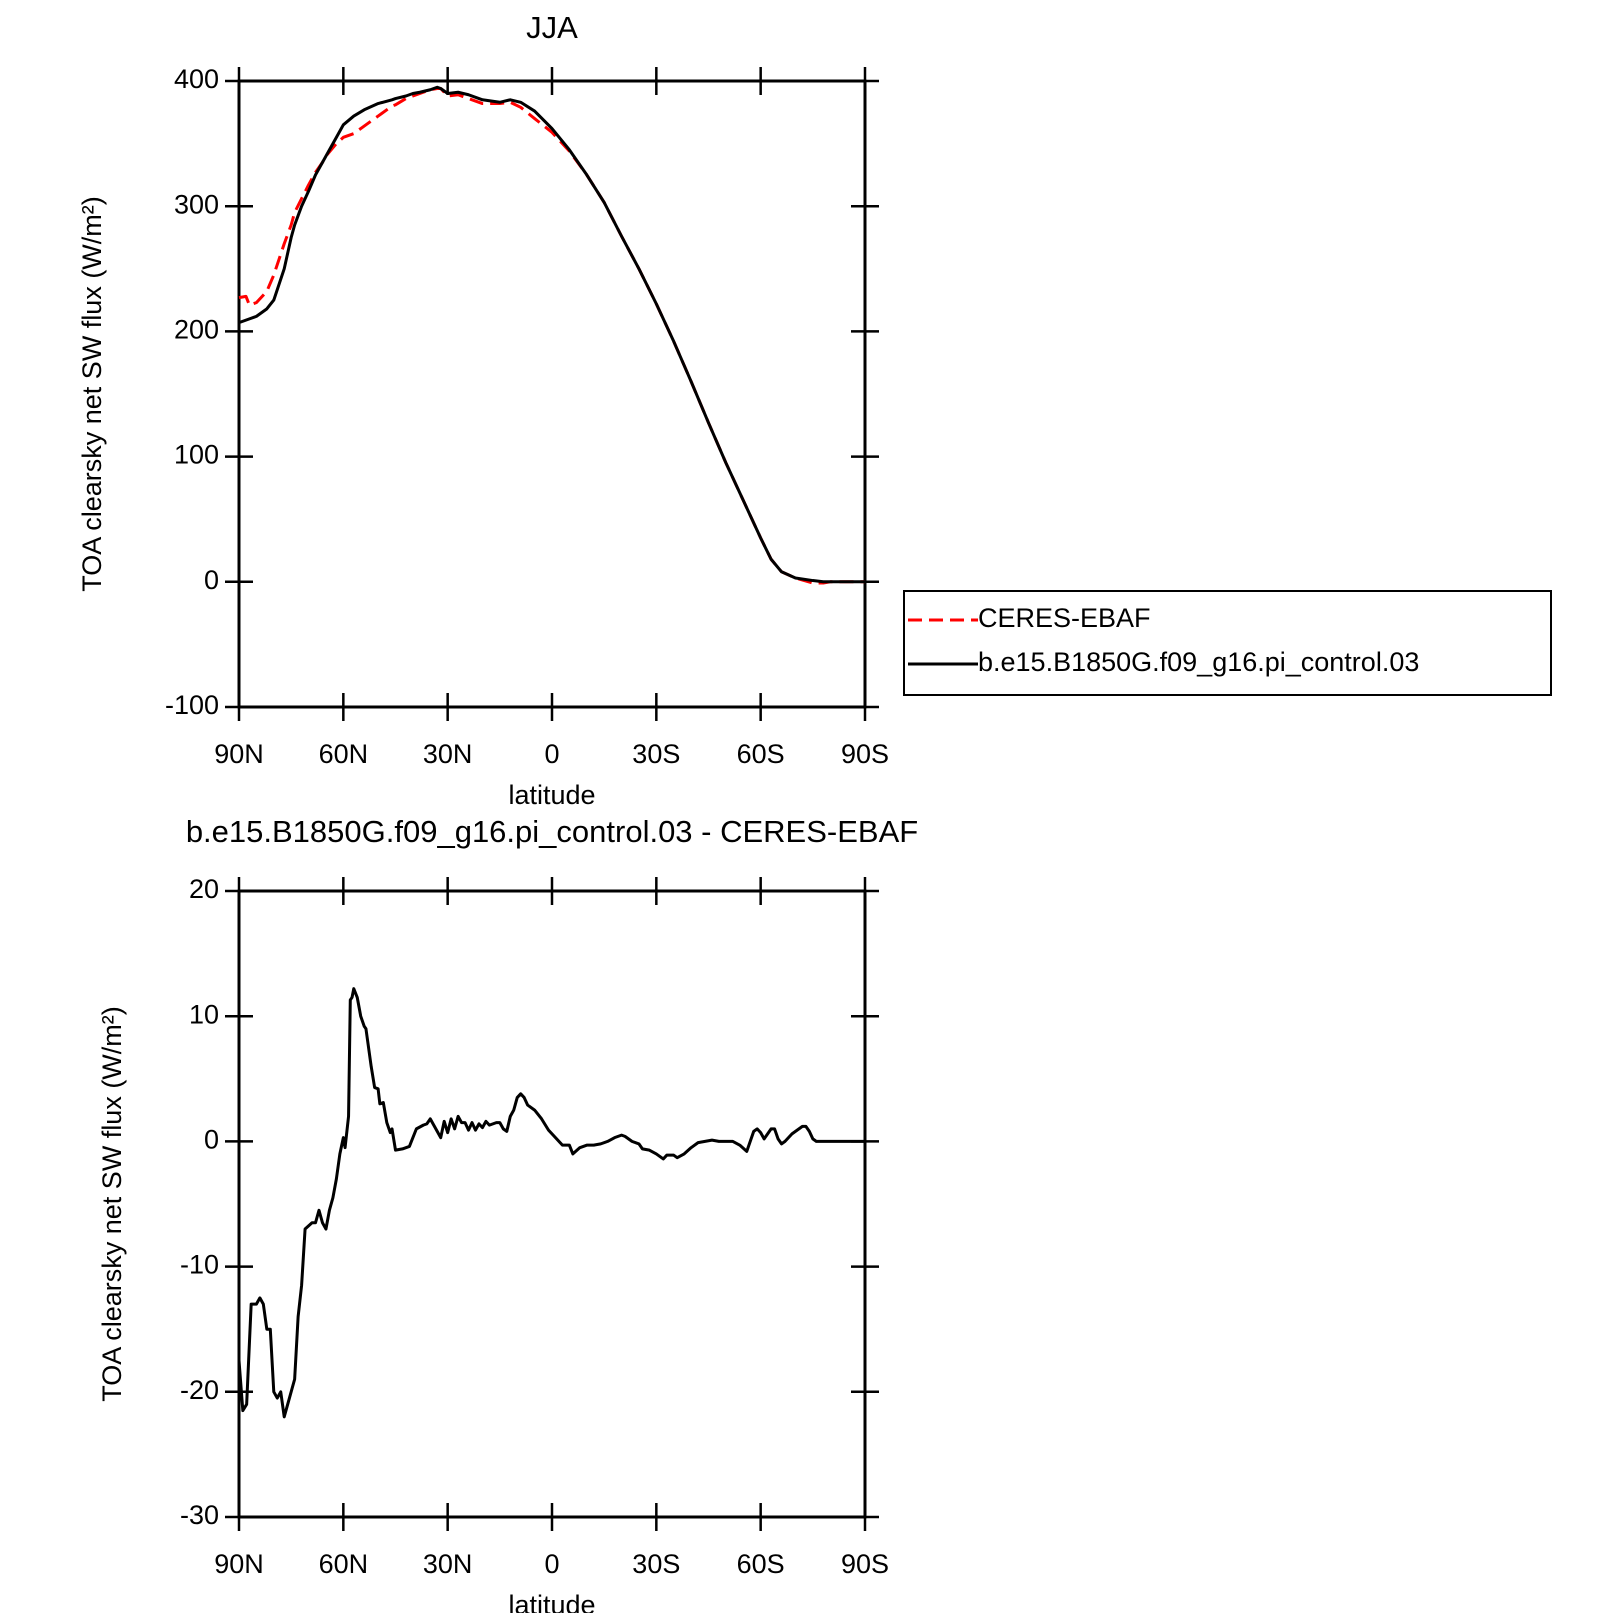  Describe the element at coordinates (199, 1265) in the screenshot. I see `y-tick-label: -10` at that location.